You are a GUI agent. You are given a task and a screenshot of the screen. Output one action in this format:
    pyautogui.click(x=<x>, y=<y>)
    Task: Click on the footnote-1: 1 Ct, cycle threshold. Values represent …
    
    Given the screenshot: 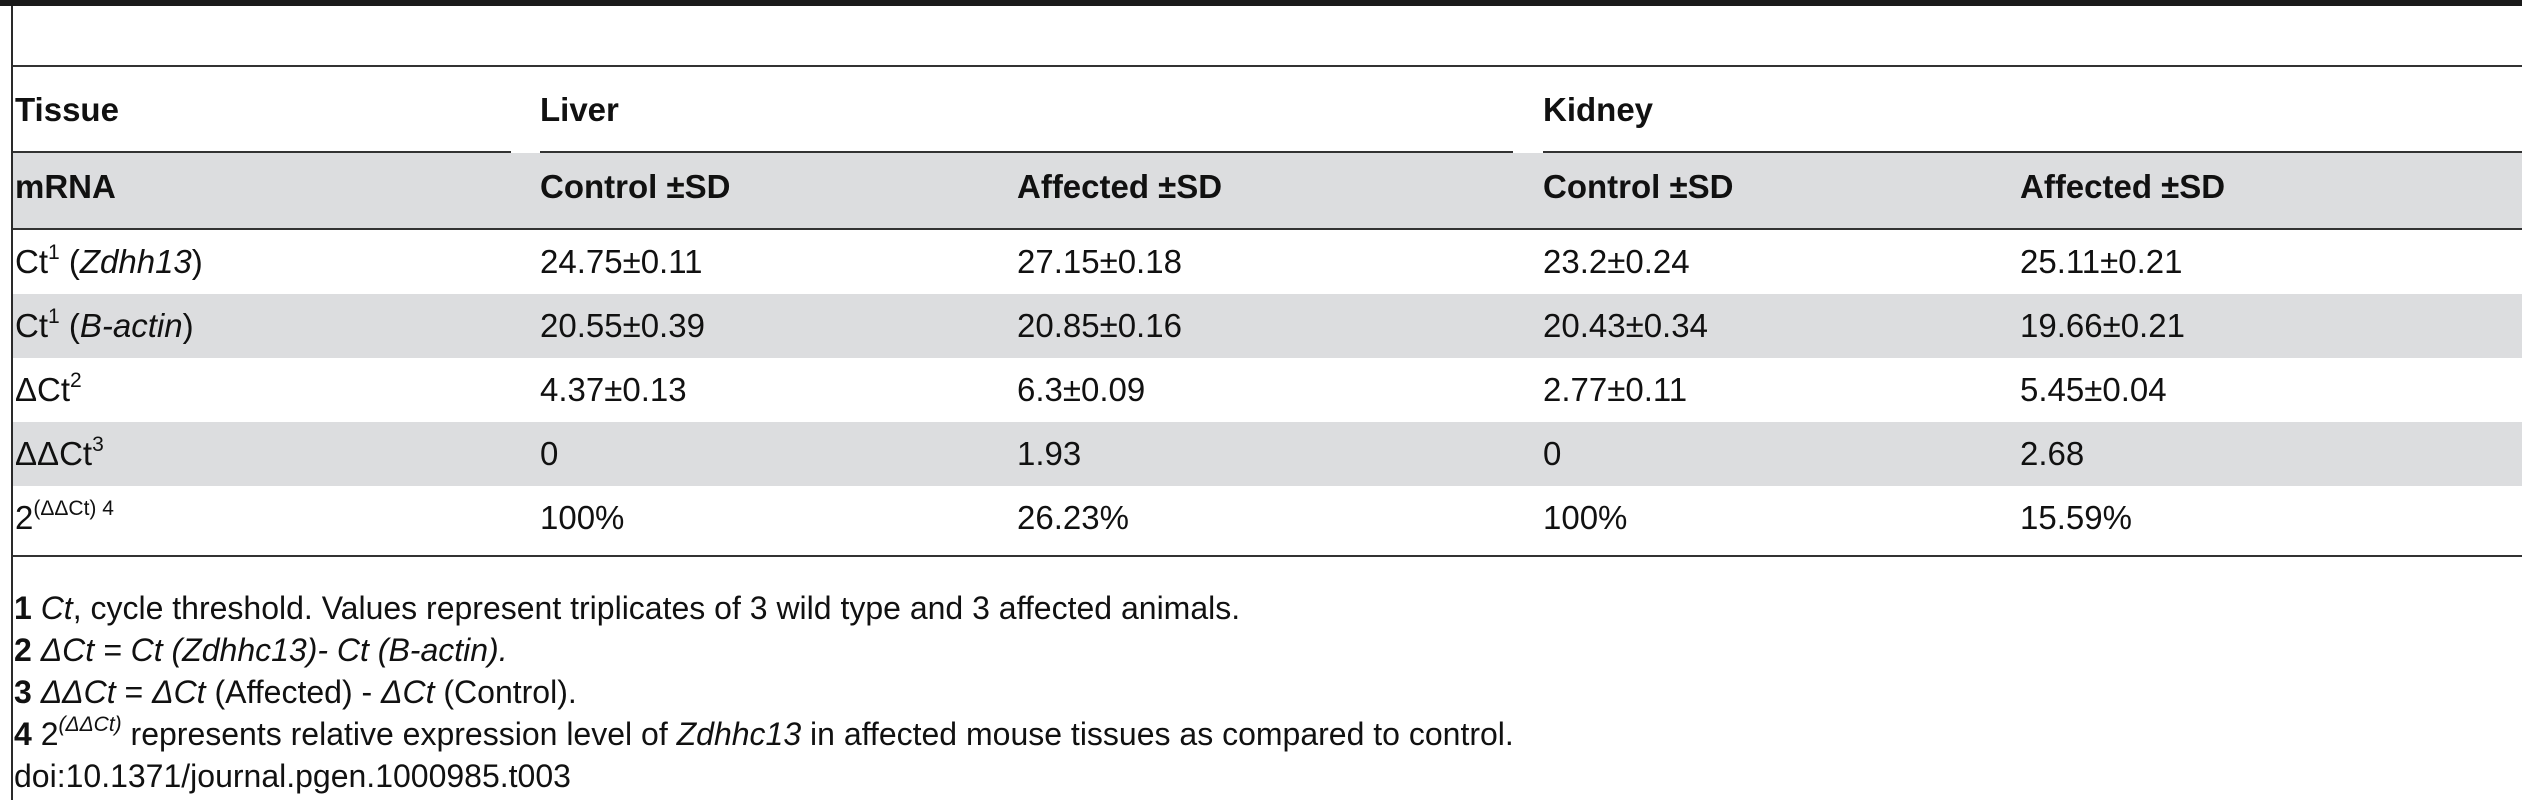 What is the action you would take?
    pyautogui.click(x=627, y=608)
    